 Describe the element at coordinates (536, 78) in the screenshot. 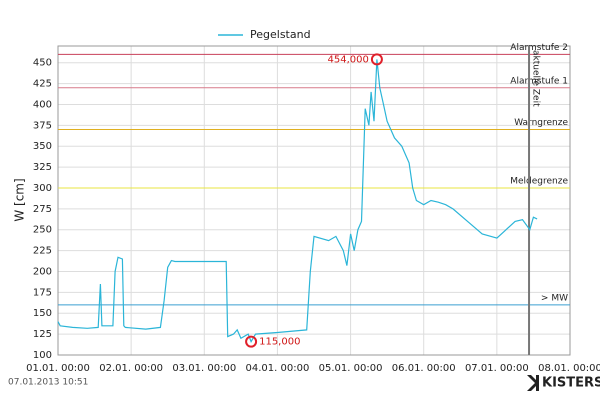

I see `current-time-label: aktuelle Zeit` at that location.